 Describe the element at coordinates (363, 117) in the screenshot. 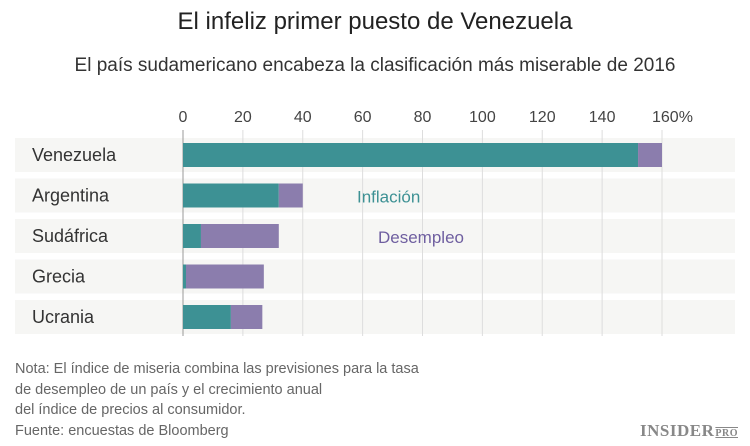

I see `x-tick-label: 60` at that location.